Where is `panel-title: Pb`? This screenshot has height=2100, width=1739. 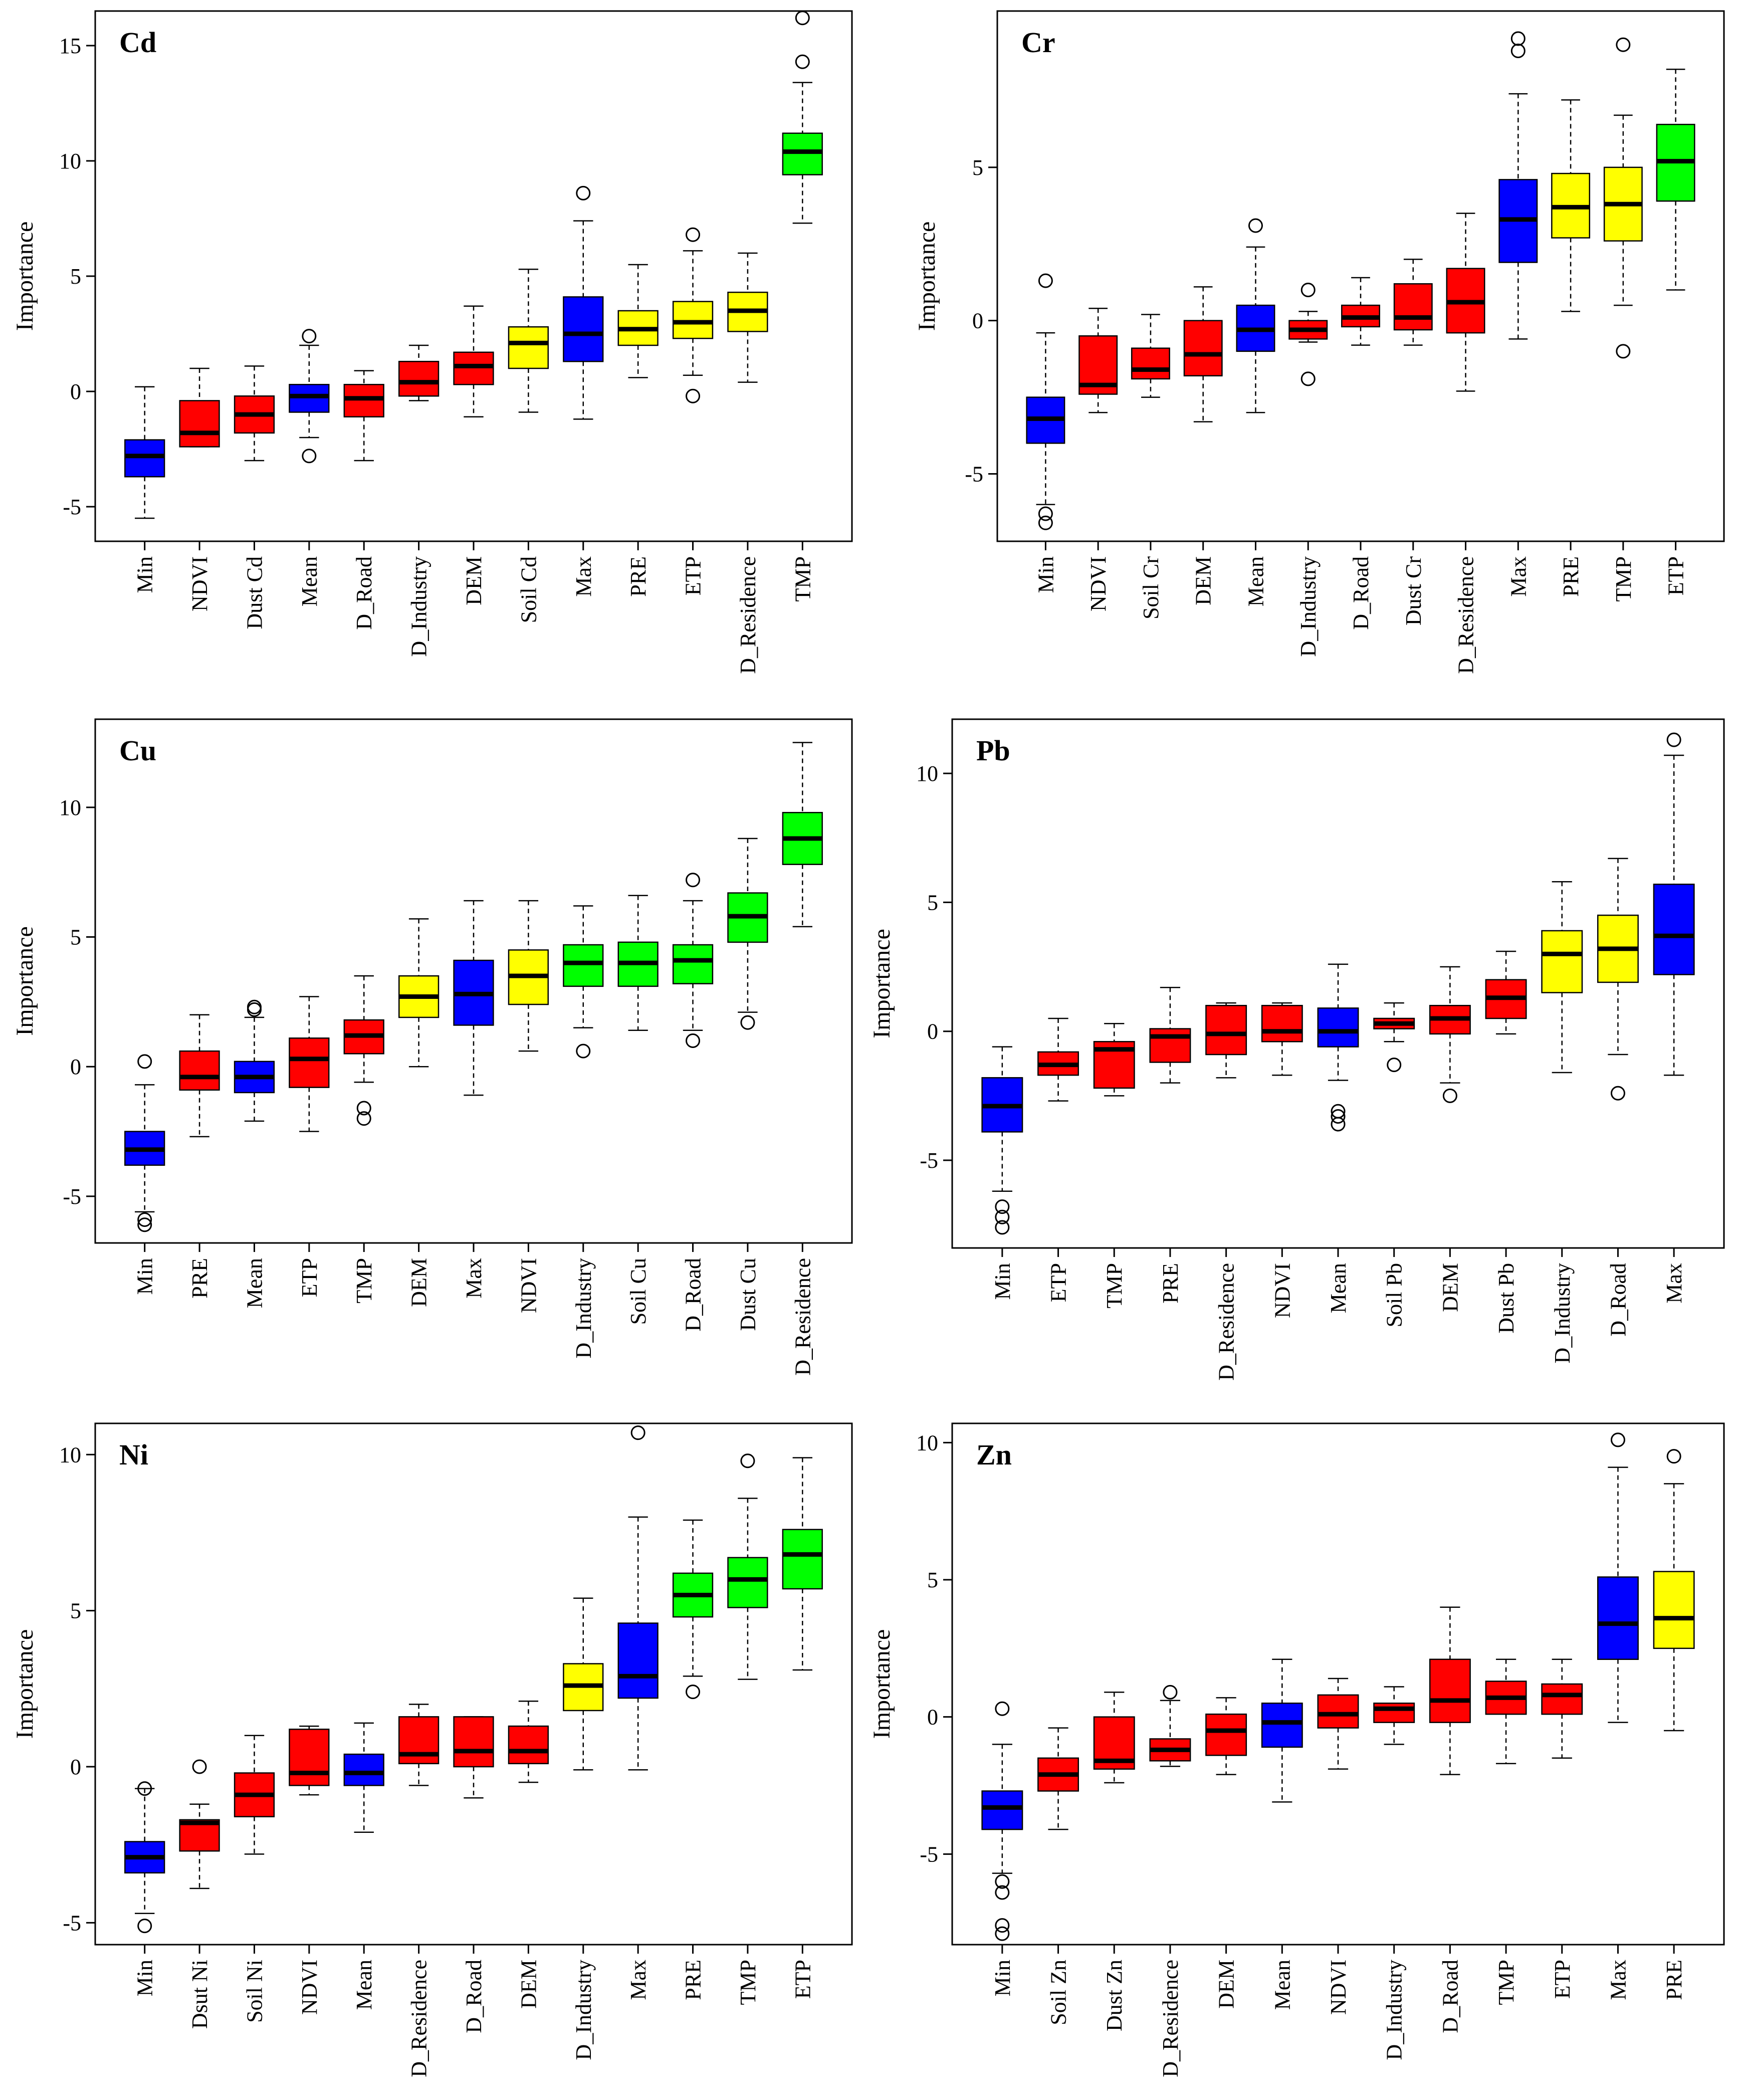 panel-title: Pb is located at coordinates (993, 750).